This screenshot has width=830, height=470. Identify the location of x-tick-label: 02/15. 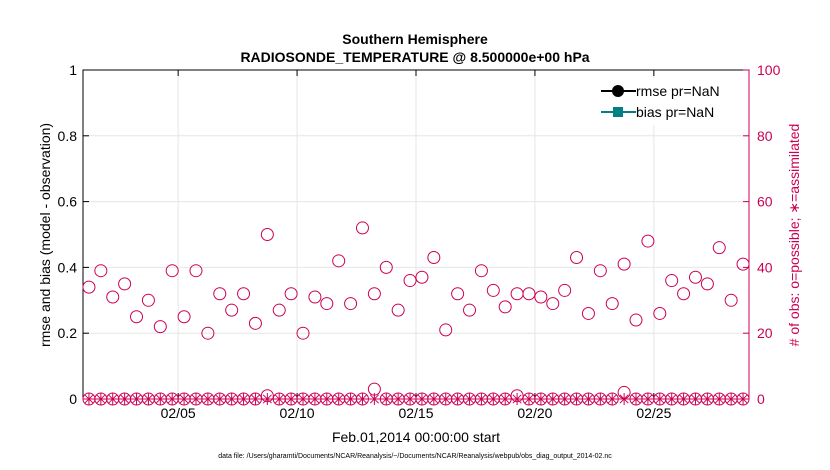
(415, 413).